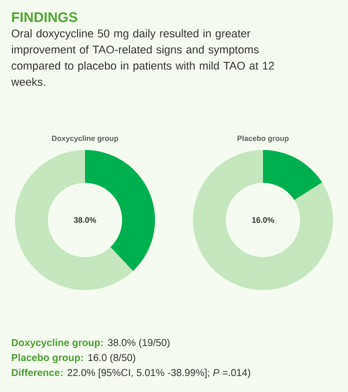  Describe the element at coordinates (47, 359) in the screenshot. I see `text: Placebo group:` at that location.